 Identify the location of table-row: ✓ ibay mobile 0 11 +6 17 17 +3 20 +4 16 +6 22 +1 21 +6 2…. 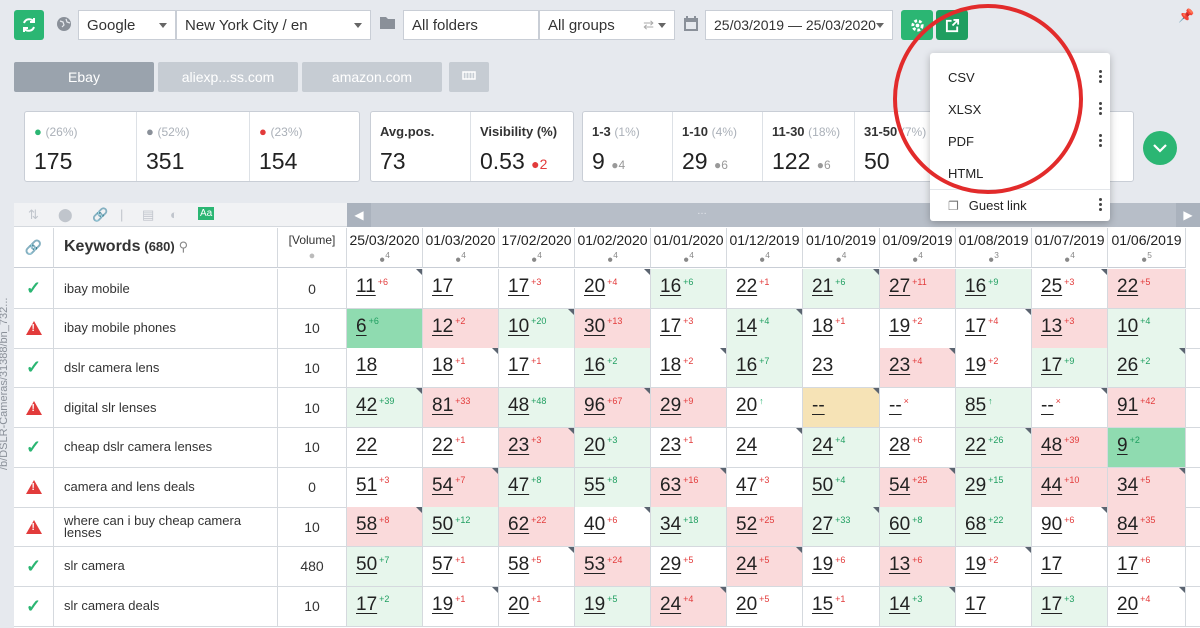
(607, 289).